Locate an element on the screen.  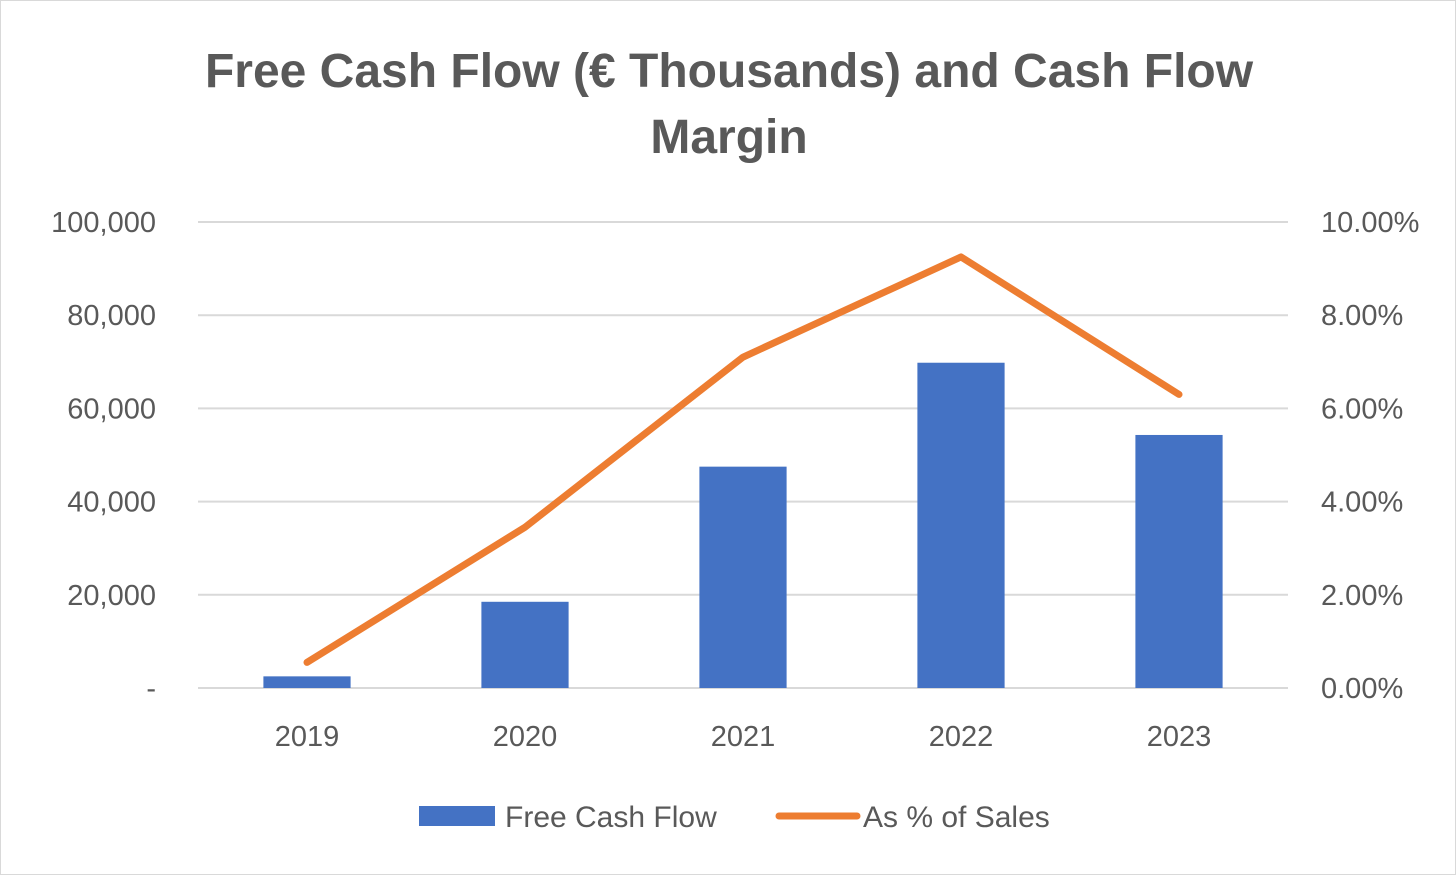
x-axis-tick-label: 2020 is located at coordinates (525, 737).